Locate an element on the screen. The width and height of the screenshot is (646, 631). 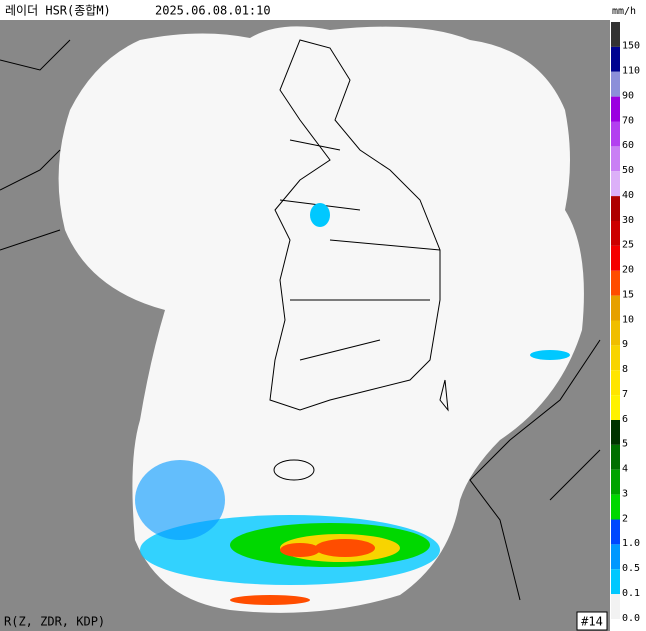
legend-label: 7 is located at coordinates (625, 394).